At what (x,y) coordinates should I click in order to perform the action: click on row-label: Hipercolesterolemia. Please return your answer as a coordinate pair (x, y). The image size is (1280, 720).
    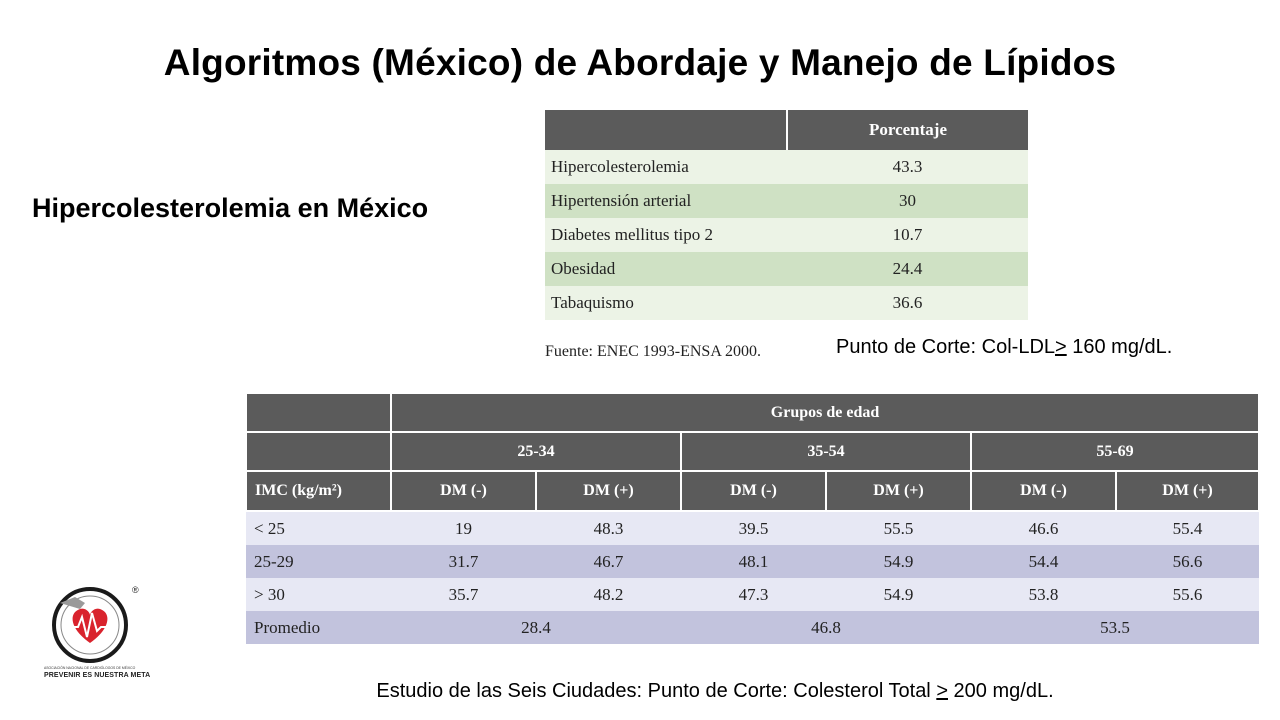
    Looking at the image, I should click on (666, 167).